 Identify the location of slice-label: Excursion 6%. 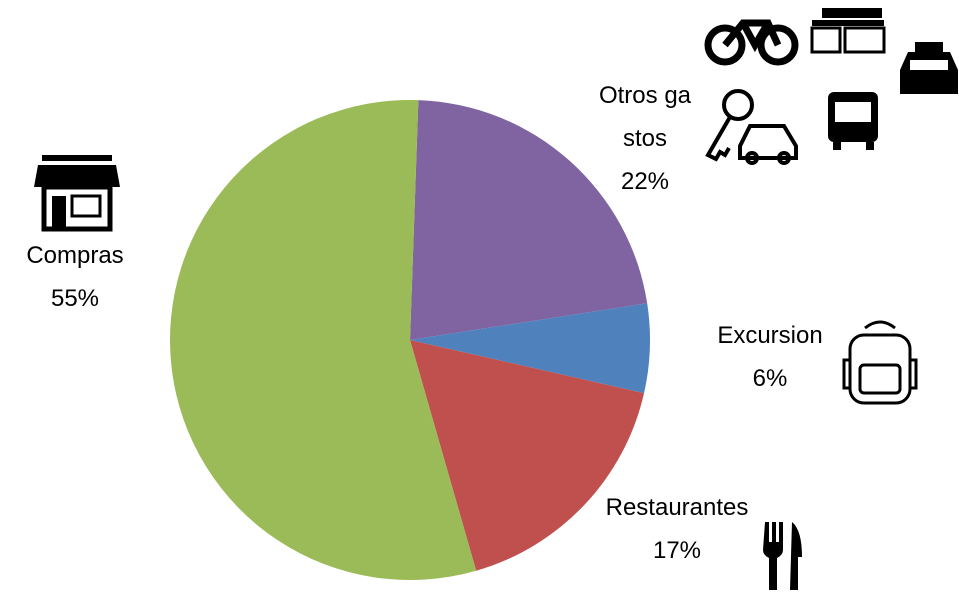
(770, 357).